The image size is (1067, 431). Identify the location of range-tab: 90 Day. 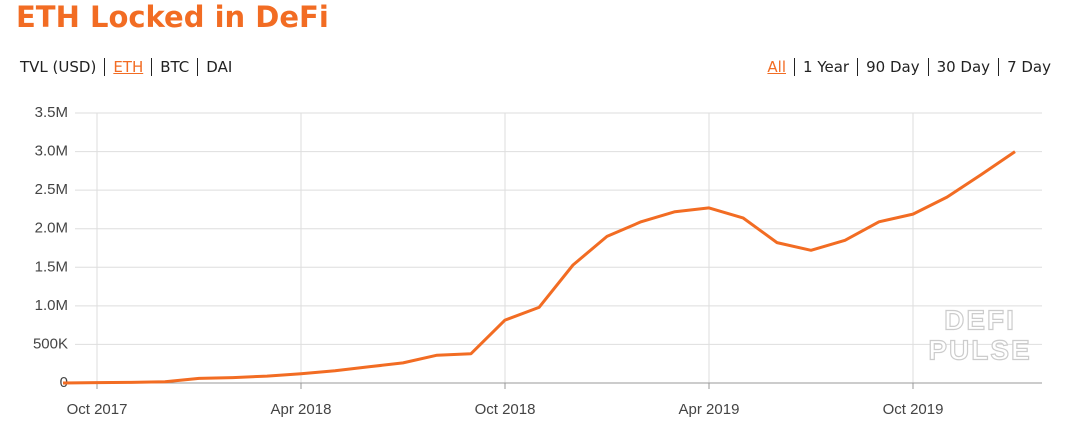
(892, 67).